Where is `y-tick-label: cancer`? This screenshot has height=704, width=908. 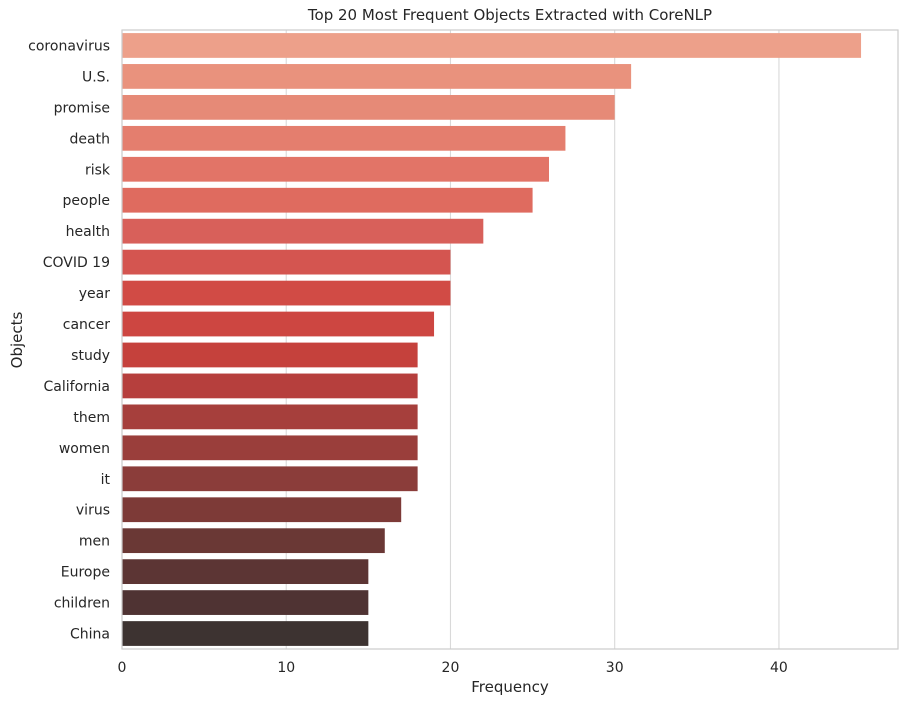 y-tick-label: cancer is located at coordinates (86, 325).